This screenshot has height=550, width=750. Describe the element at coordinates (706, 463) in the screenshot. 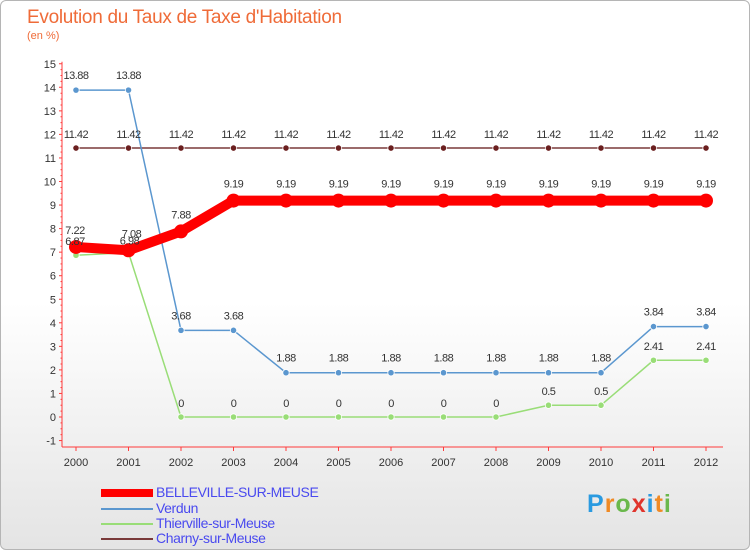

I see `x-tick-label: 2012` at that location.